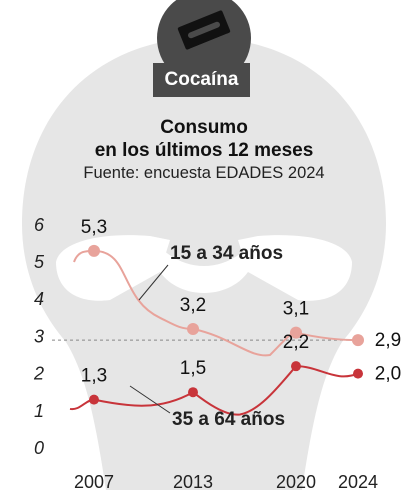 This screenshot has height=495, width=408. What do you see at coordinates (193, 392) in the screenshot?
I see `data-point-35-64-2013` at bounding box center [193, 392].